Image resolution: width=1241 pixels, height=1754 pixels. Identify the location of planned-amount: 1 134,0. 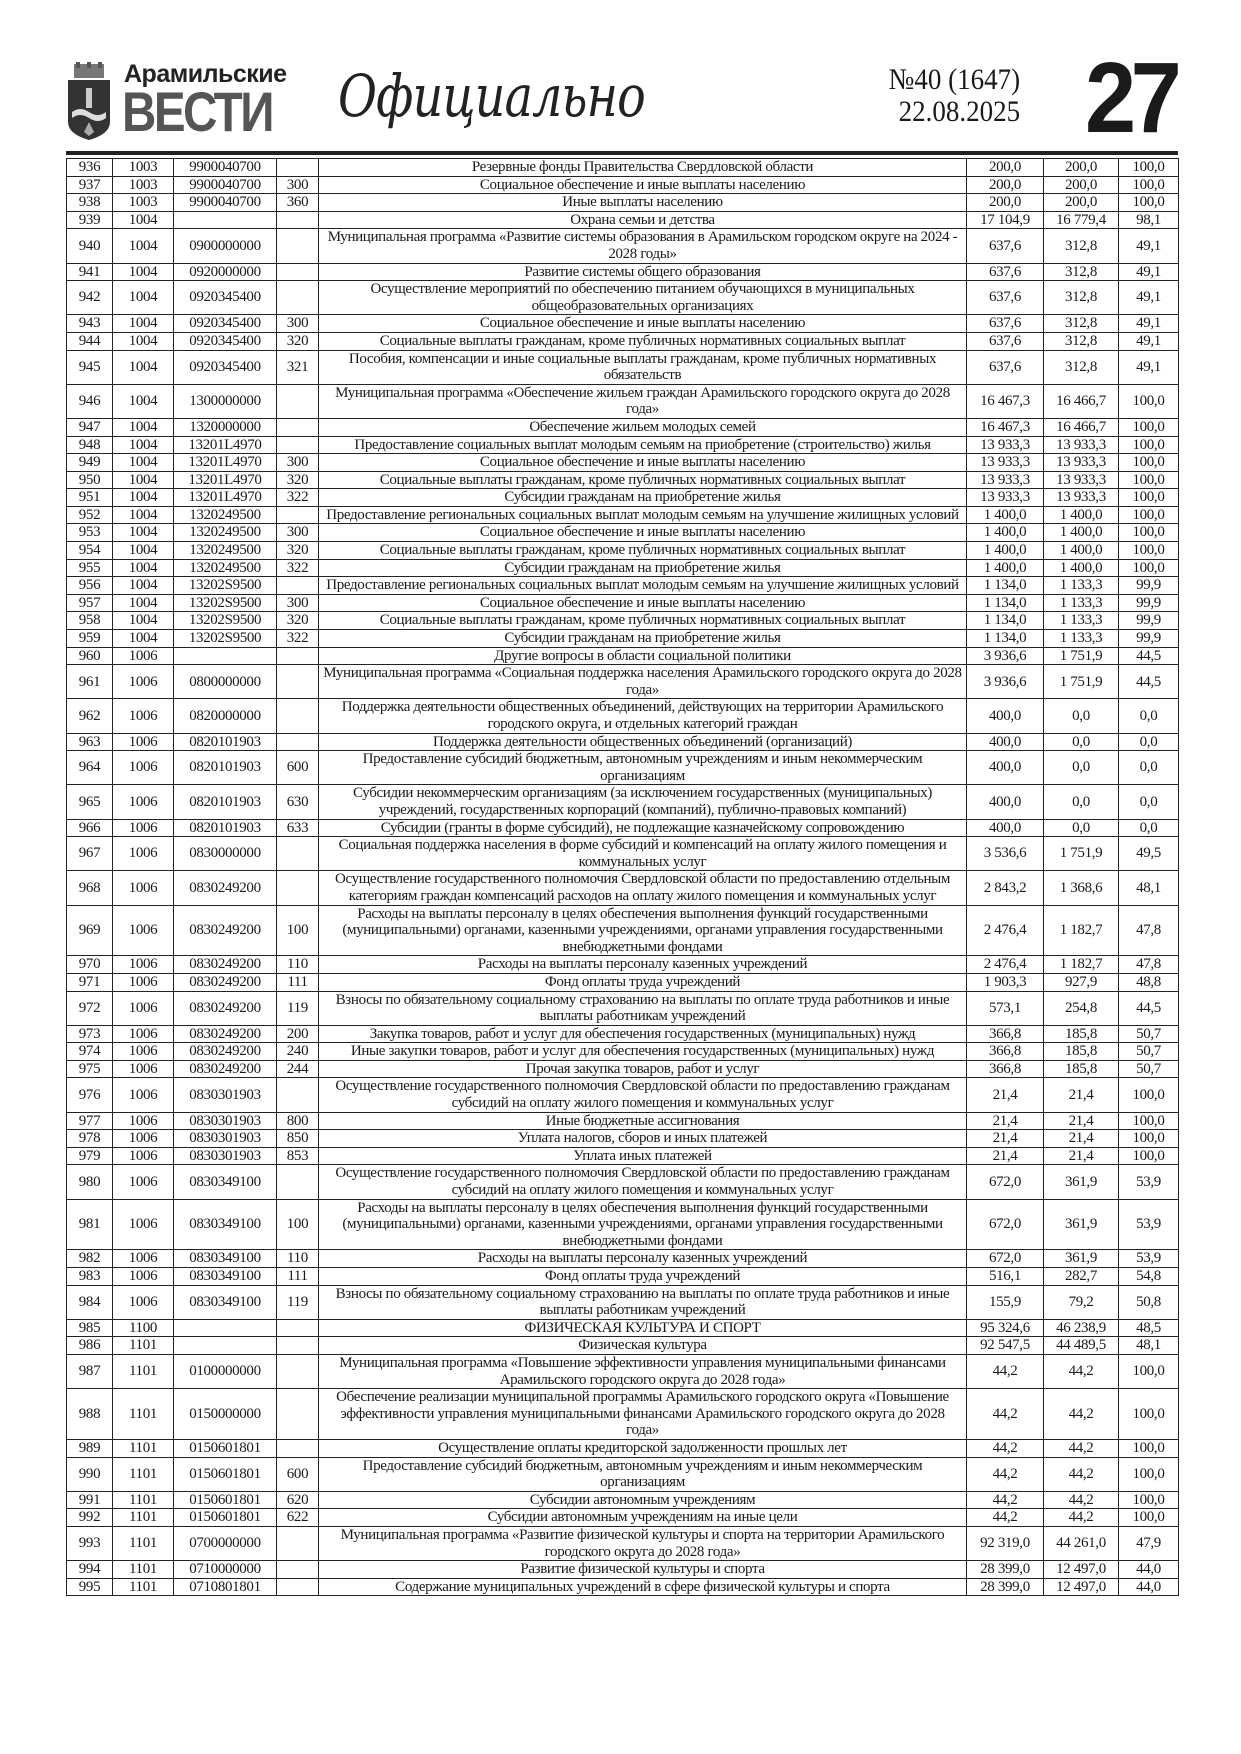
(1005, 621).